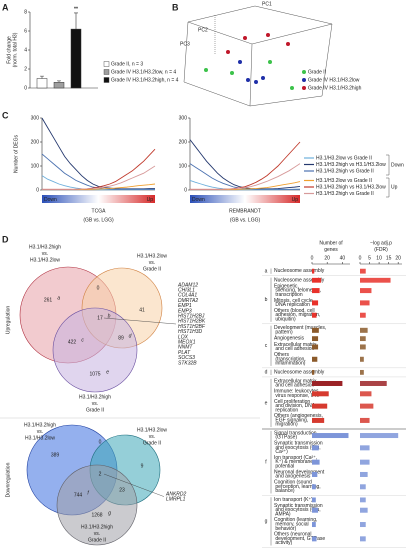 This screenshot has height=550, width=406. What do you see at coordinates (15, 49) in the screenshot?
I see `y-axis-label: (norm. total H3)` at bounding box center [15, 49].